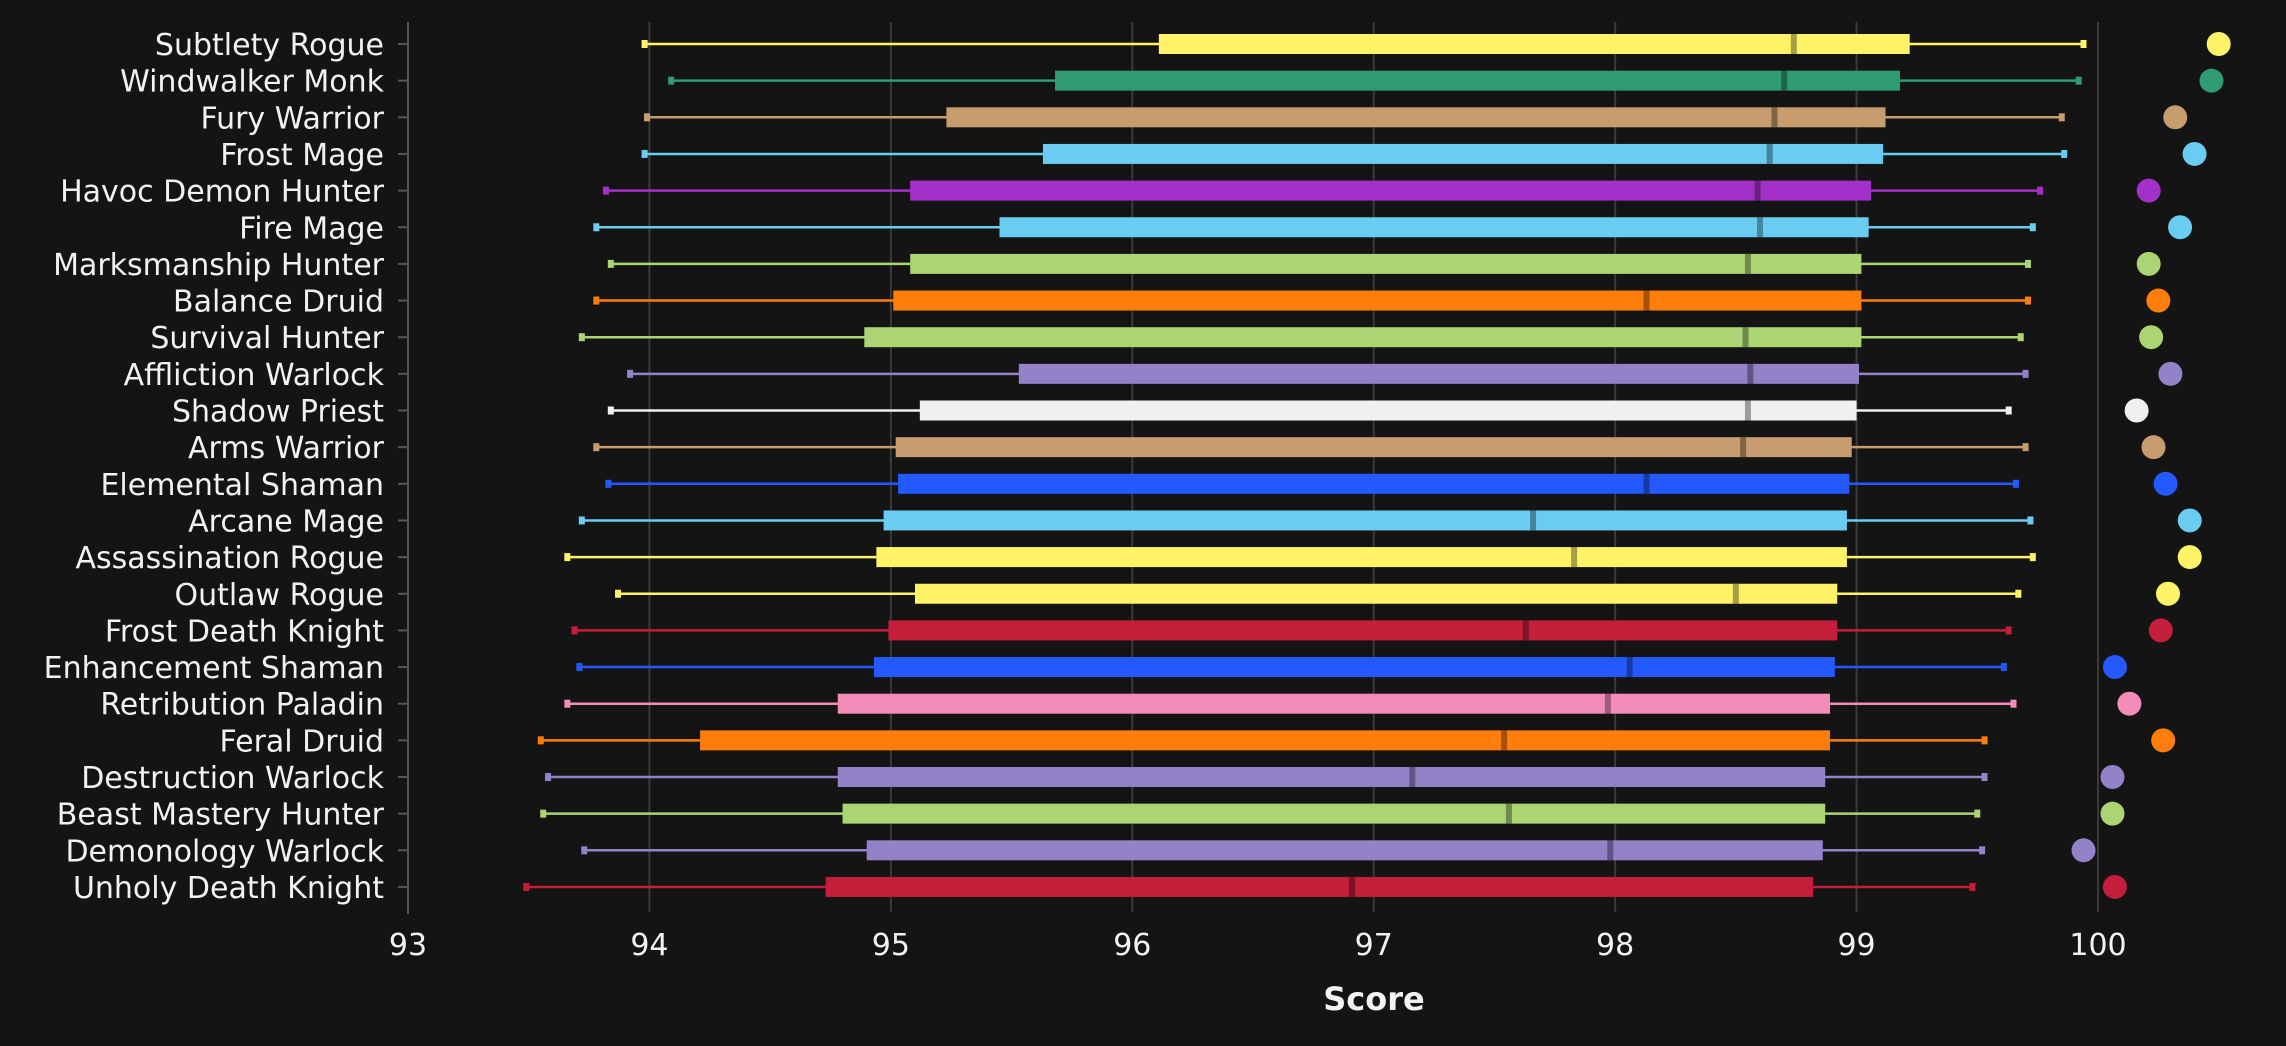 Image resolution: width=2286 pixels, height=1046 pixels. Describe the element at coordinates (1373, 999) in the screenshot. I see `x-axis-title: Score` at that location.